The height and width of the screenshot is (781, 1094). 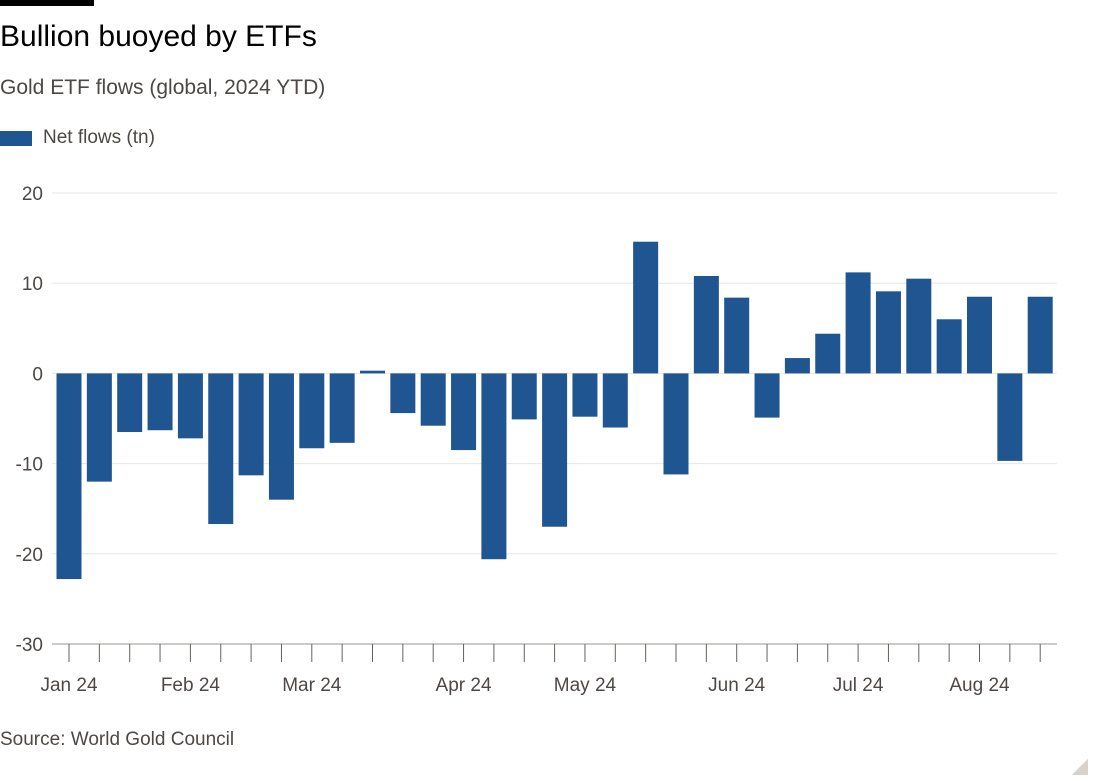 What do you see at coordinates (32, 194) in the screenshot?
I see `y-tick-label: 20` at bounding box center [32, 194].